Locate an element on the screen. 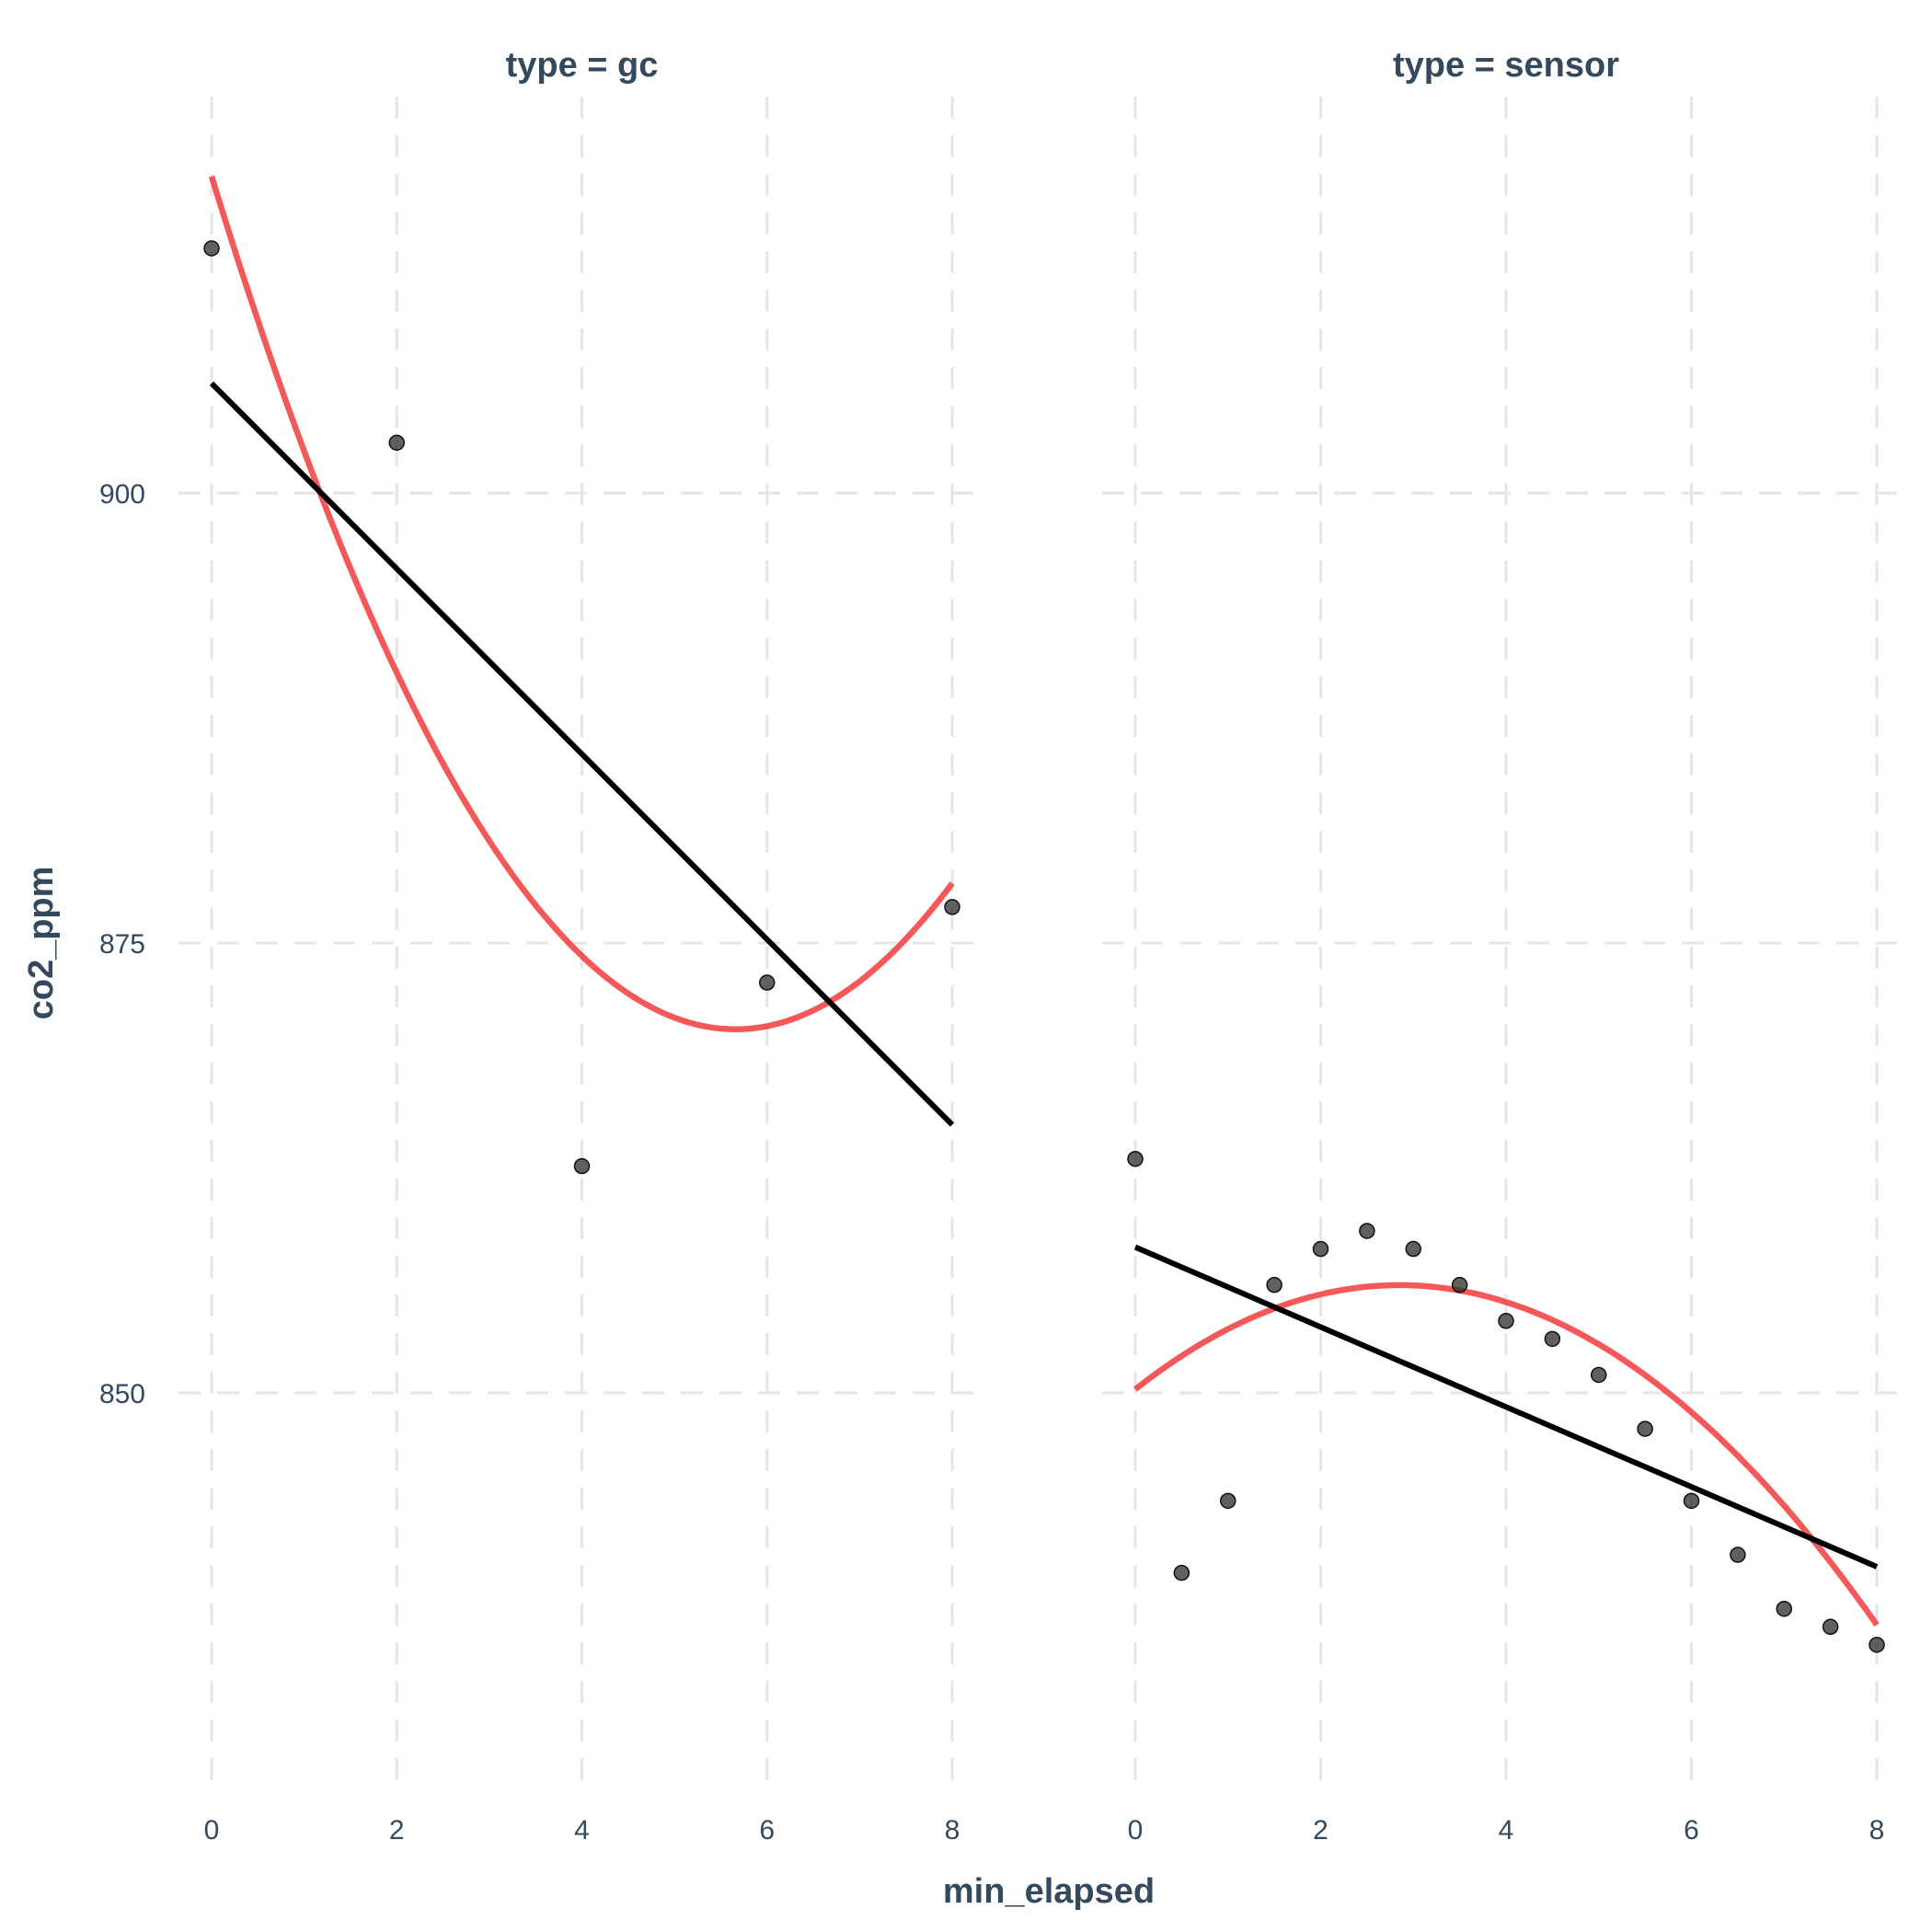  y-tick-label: 850 is located at coordinates (122, 1394).